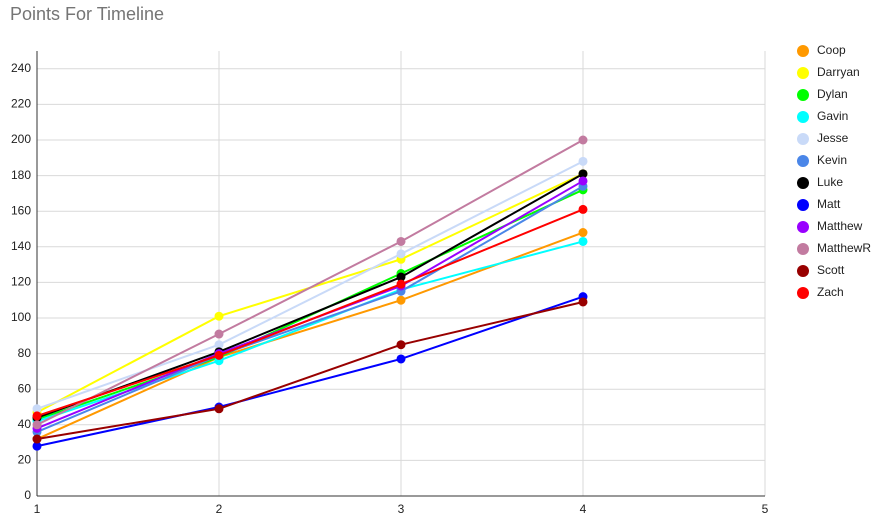 The height and width of the screenshot is (523, 880). Describe the element at coordinates (838, 72) in the screenshot. I see `legend-label: Darryan` at that location.